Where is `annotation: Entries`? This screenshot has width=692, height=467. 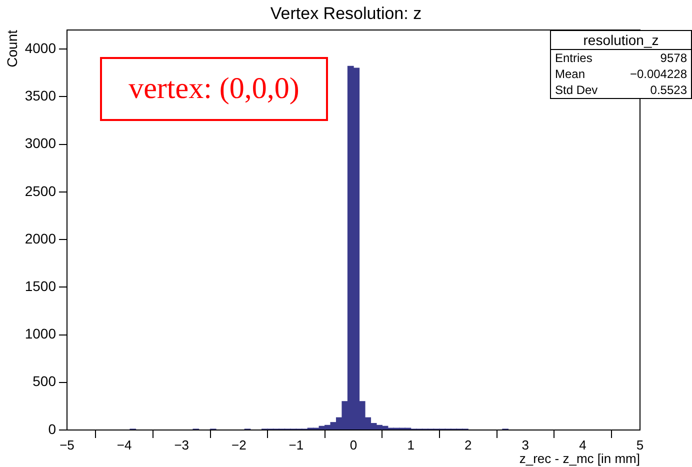
annotation: Entries is located at coordinates (573, 58).